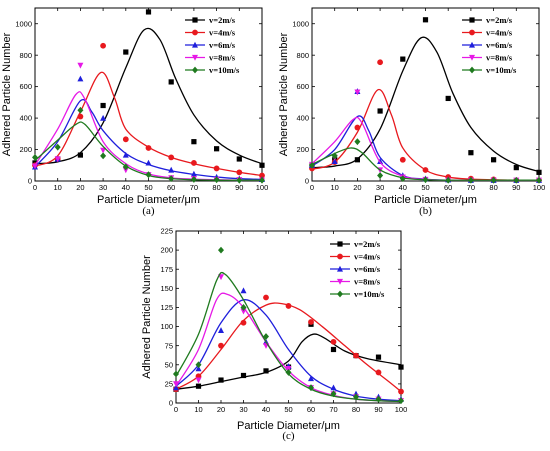 The height and width of the screenshot is (451, 550). Describe the element at coordinates (166, 231) in the screenshot. I see `y-tick-label: 225` at that location.